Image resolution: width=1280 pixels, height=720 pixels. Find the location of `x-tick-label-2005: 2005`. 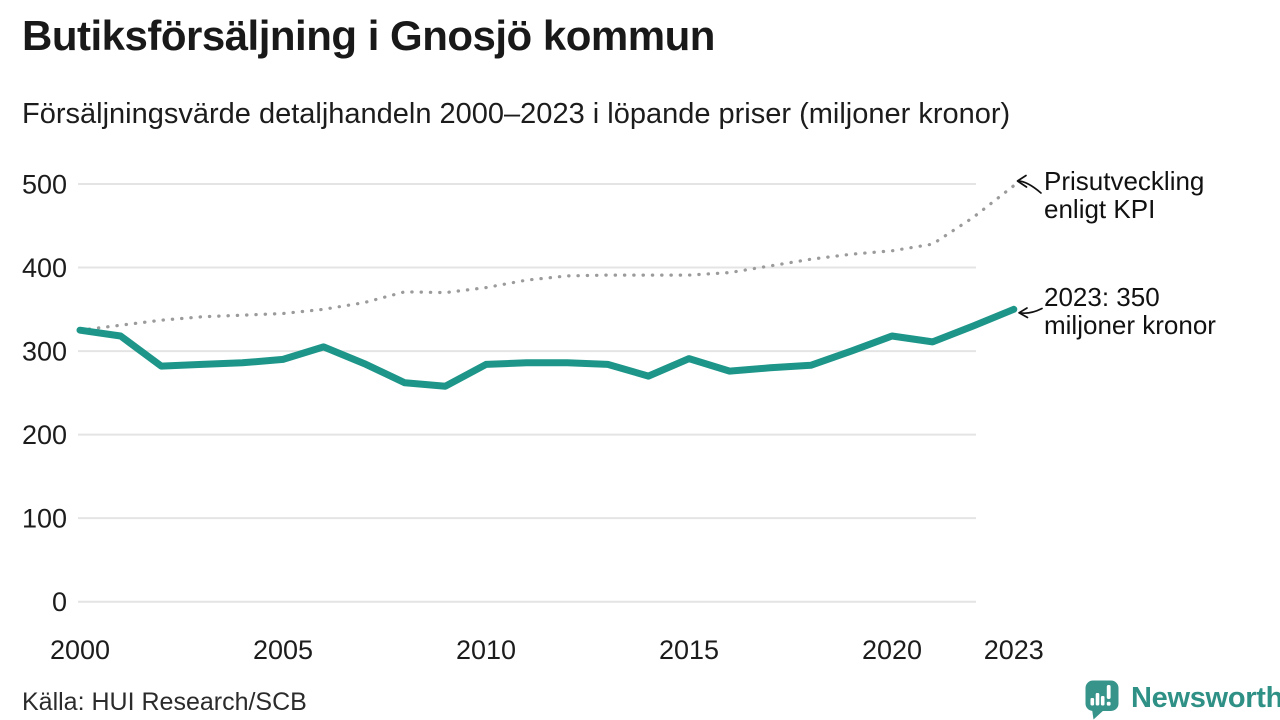

x-tick-label-2005: 2005 is located at coordinates (283, 650).